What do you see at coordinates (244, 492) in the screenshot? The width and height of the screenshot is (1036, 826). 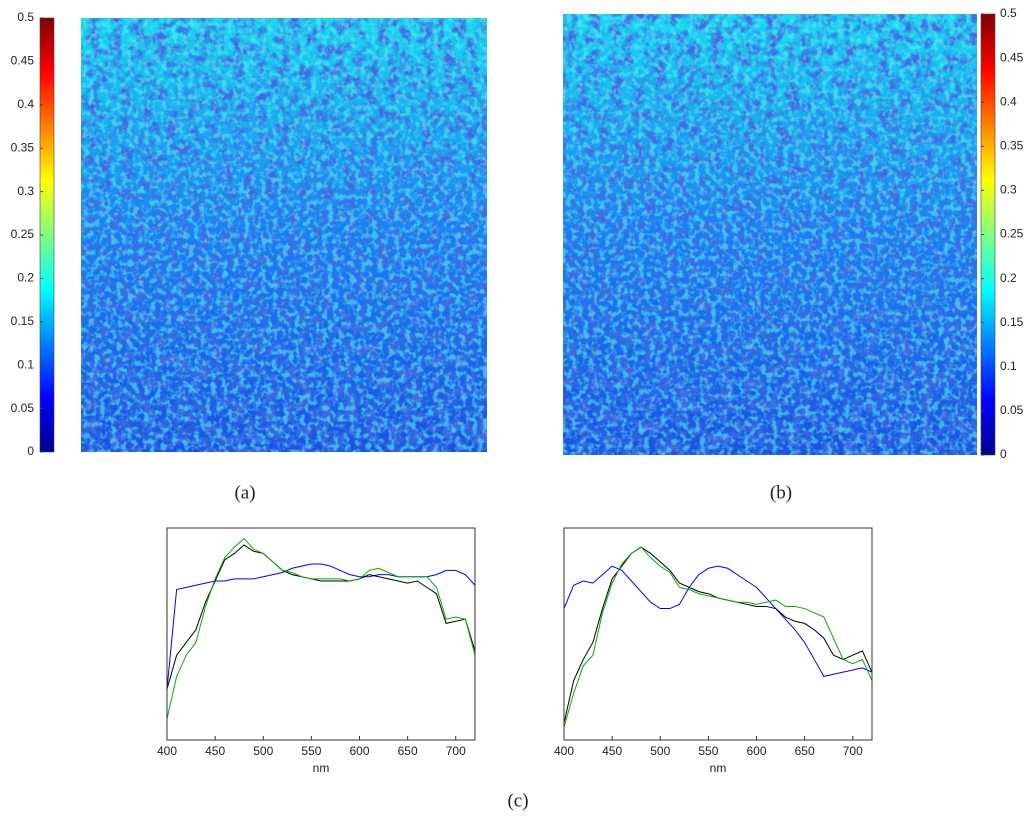 I see `caption: (a)` at bounding box center [244, 492].